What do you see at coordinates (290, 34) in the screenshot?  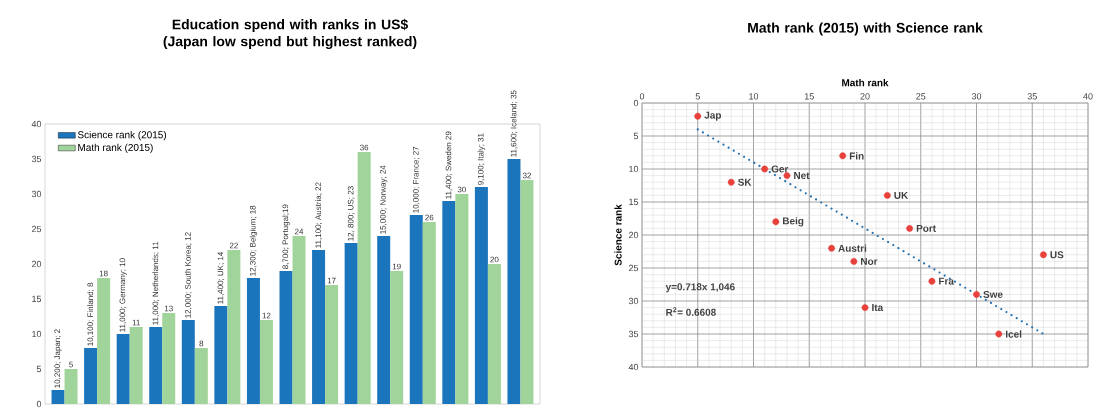 I see `chart-title: Education spend with ranks in US$ (Japan low spend but highest ranked)` at bounding box center [290, 34].